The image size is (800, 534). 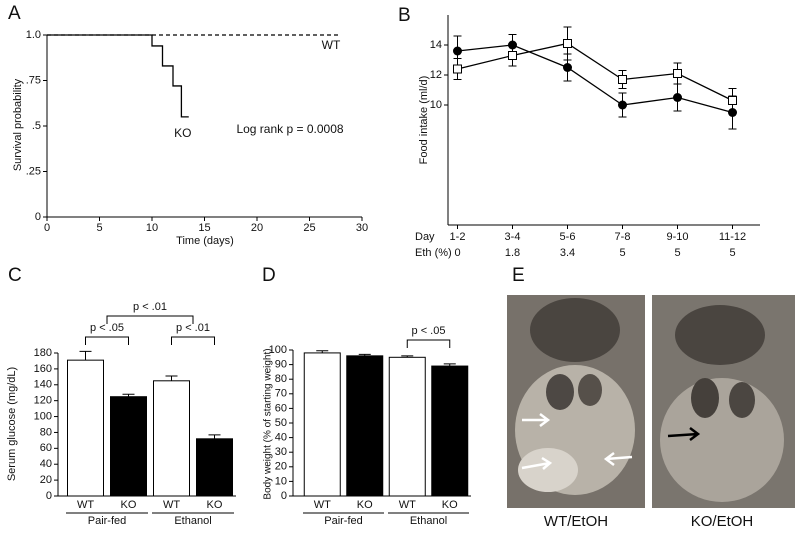 I want to click on y-tick-label: 50, so click(x=281, y=423).